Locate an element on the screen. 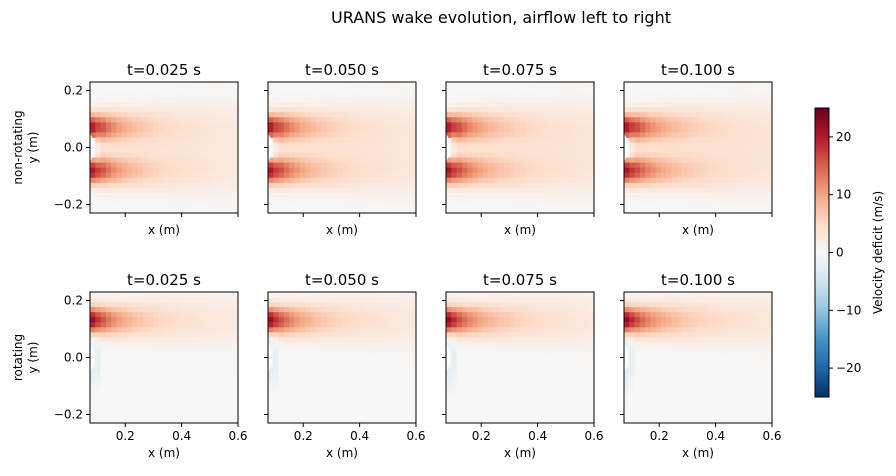  heatmap-cells is located at coordinates (164, 147).